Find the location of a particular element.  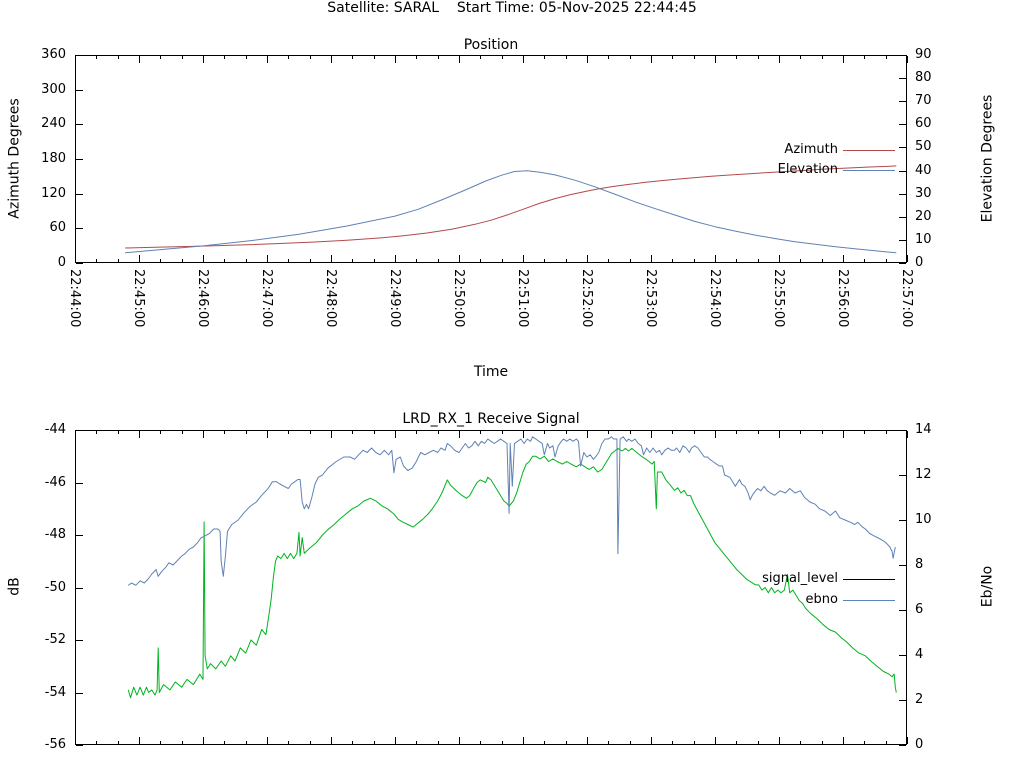

y-tick-label-right: 80 is located at coordinates (923, 77).